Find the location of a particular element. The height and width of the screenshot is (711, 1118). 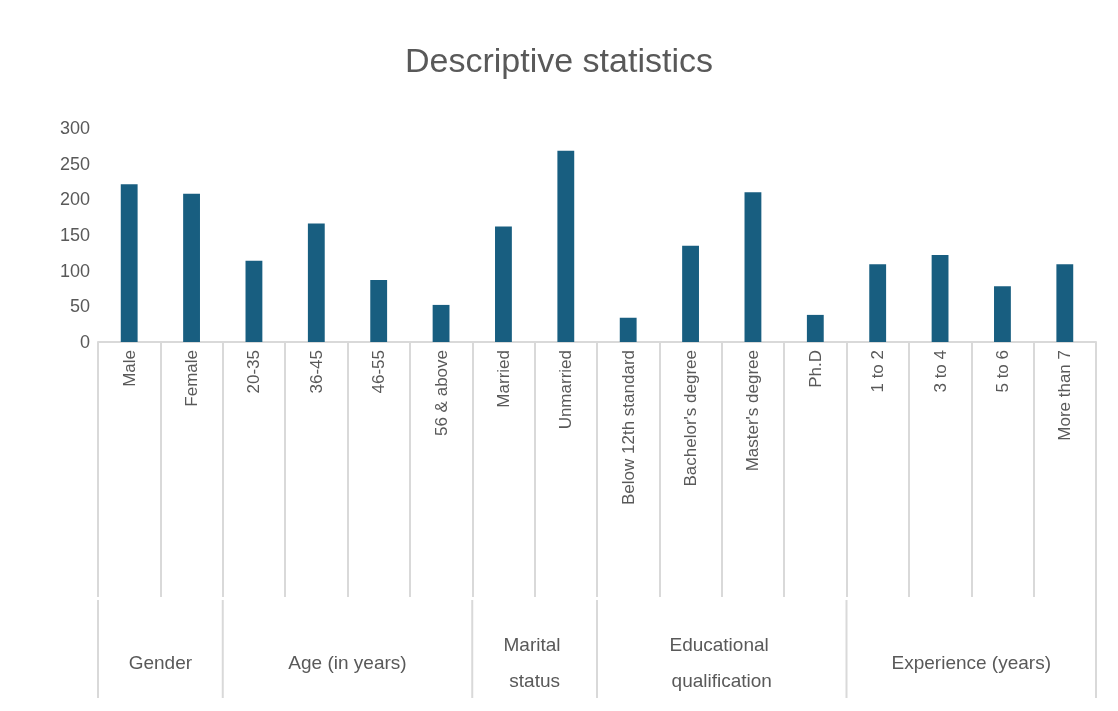

text: Experience (years) is located at coordinates (971, 662).